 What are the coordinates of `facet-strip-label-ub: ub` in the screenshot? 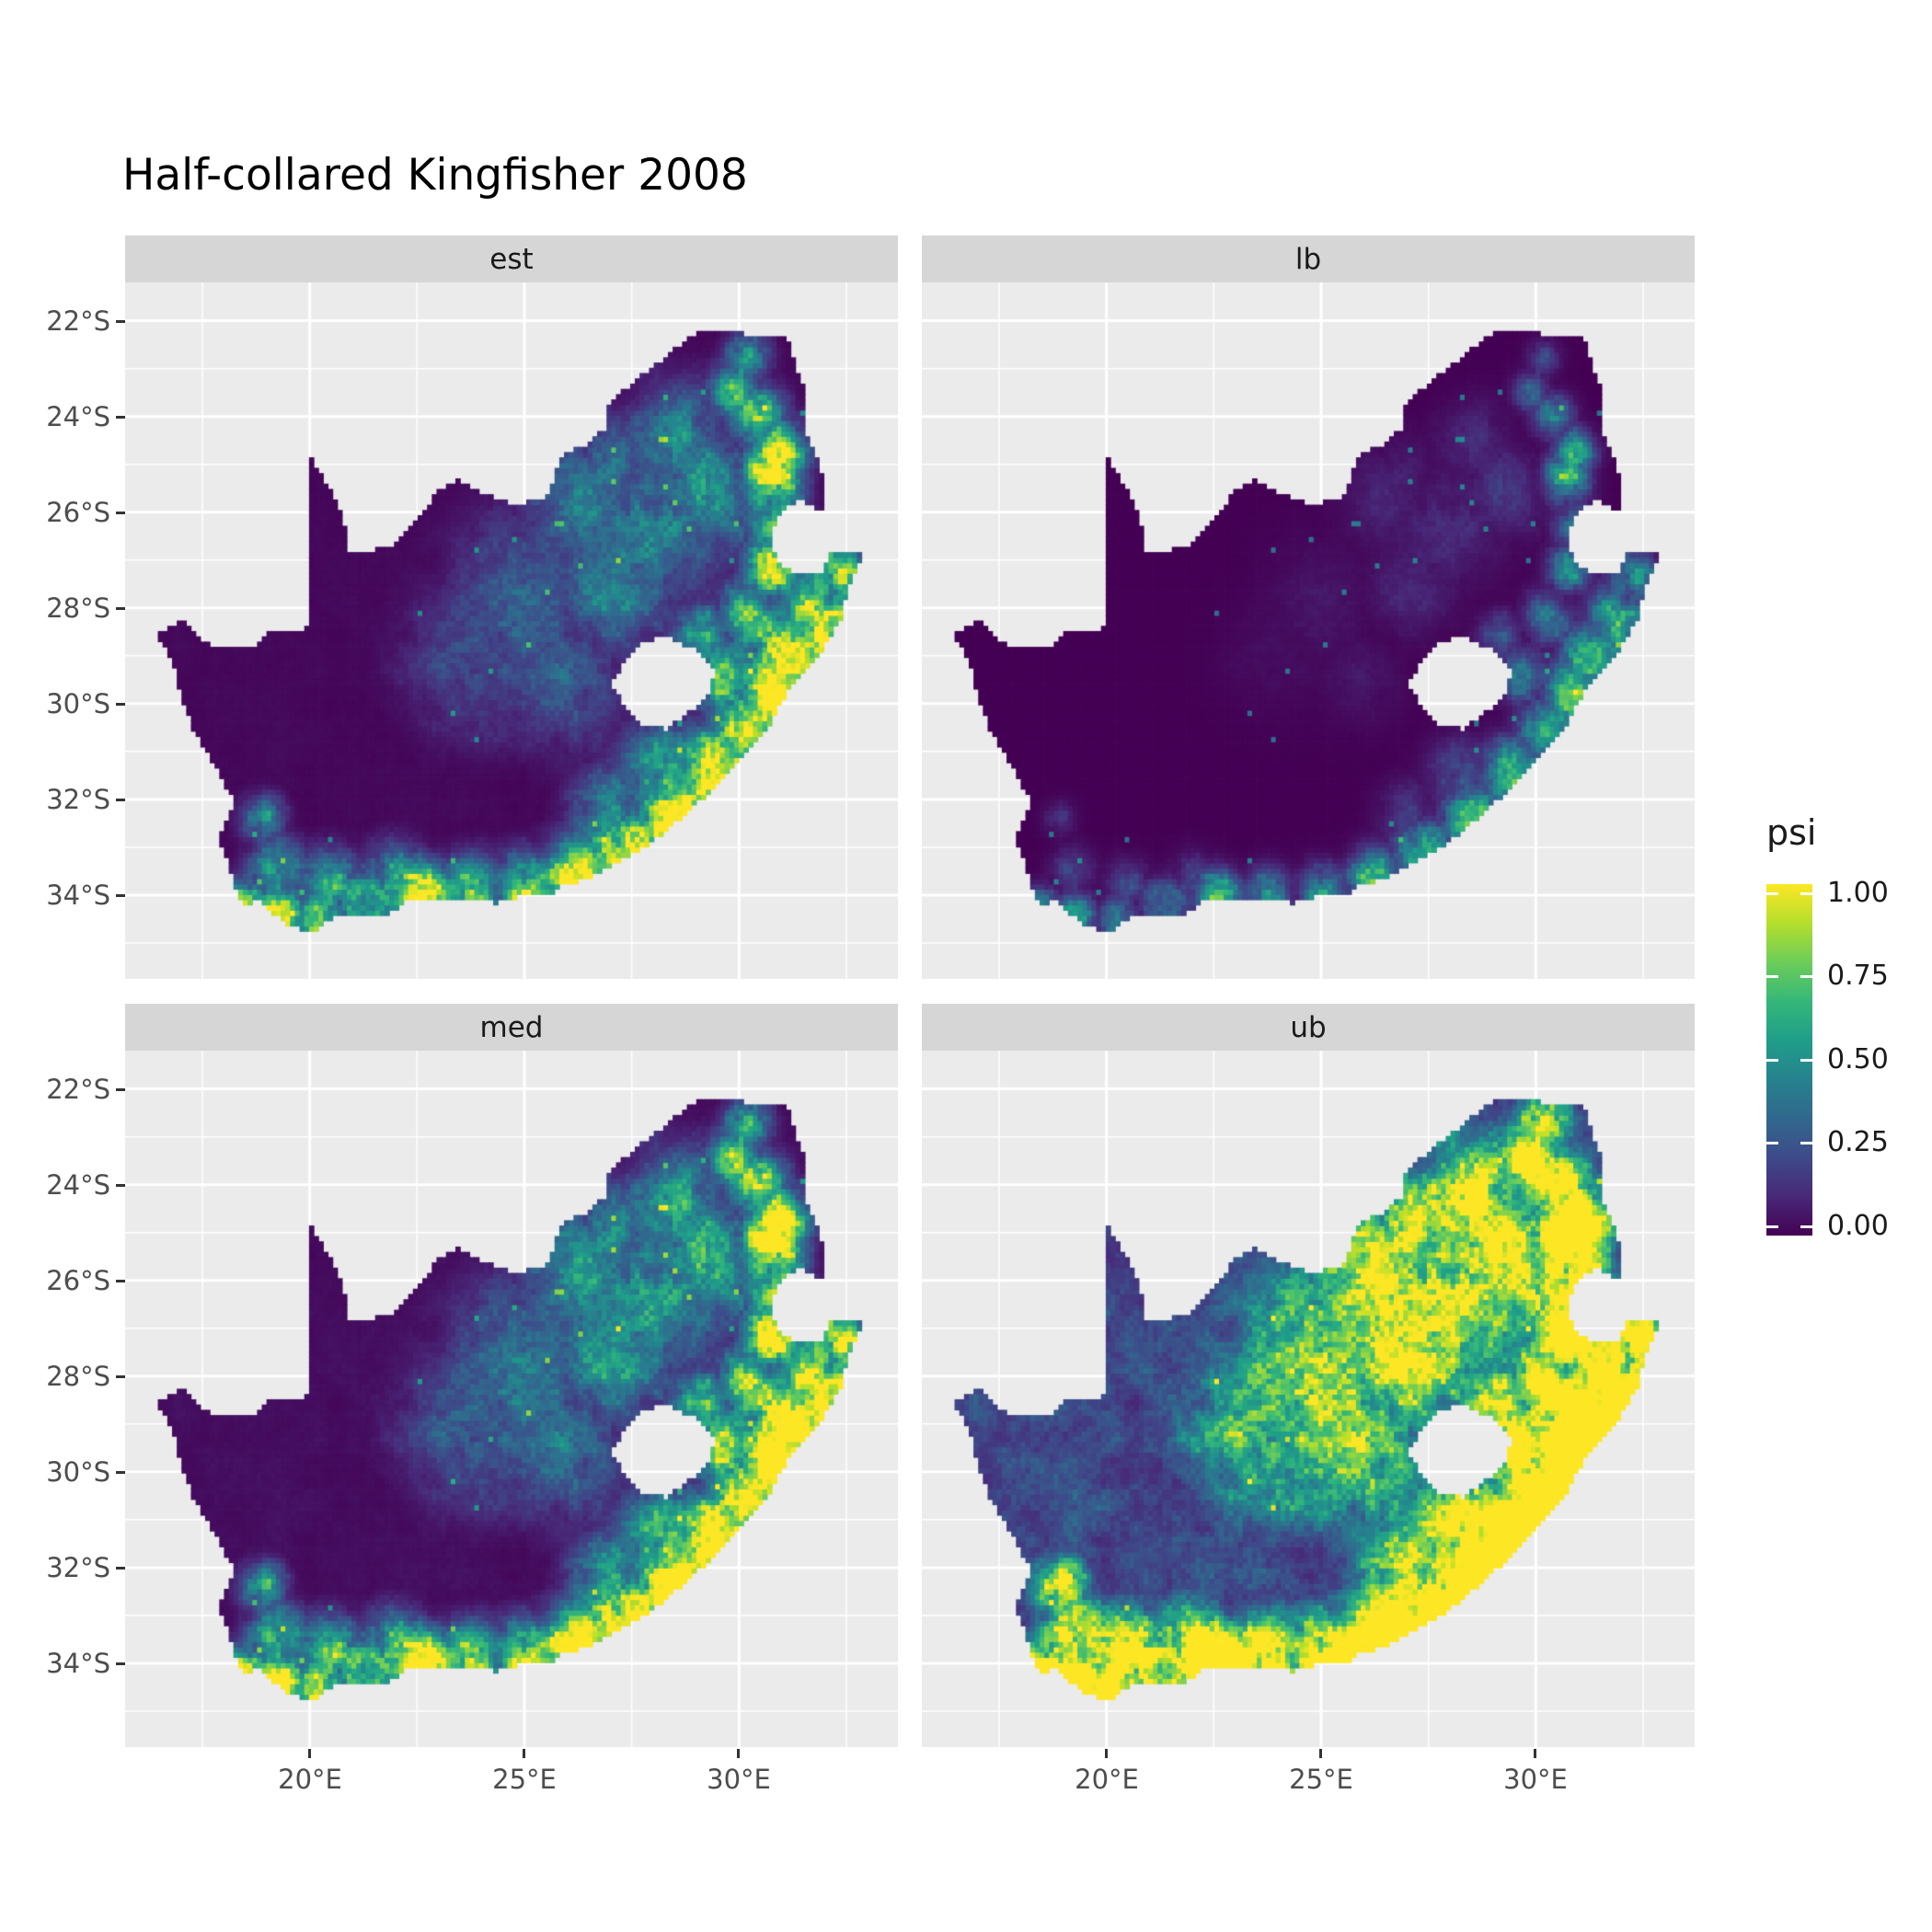 It's located at (1308, 1027).